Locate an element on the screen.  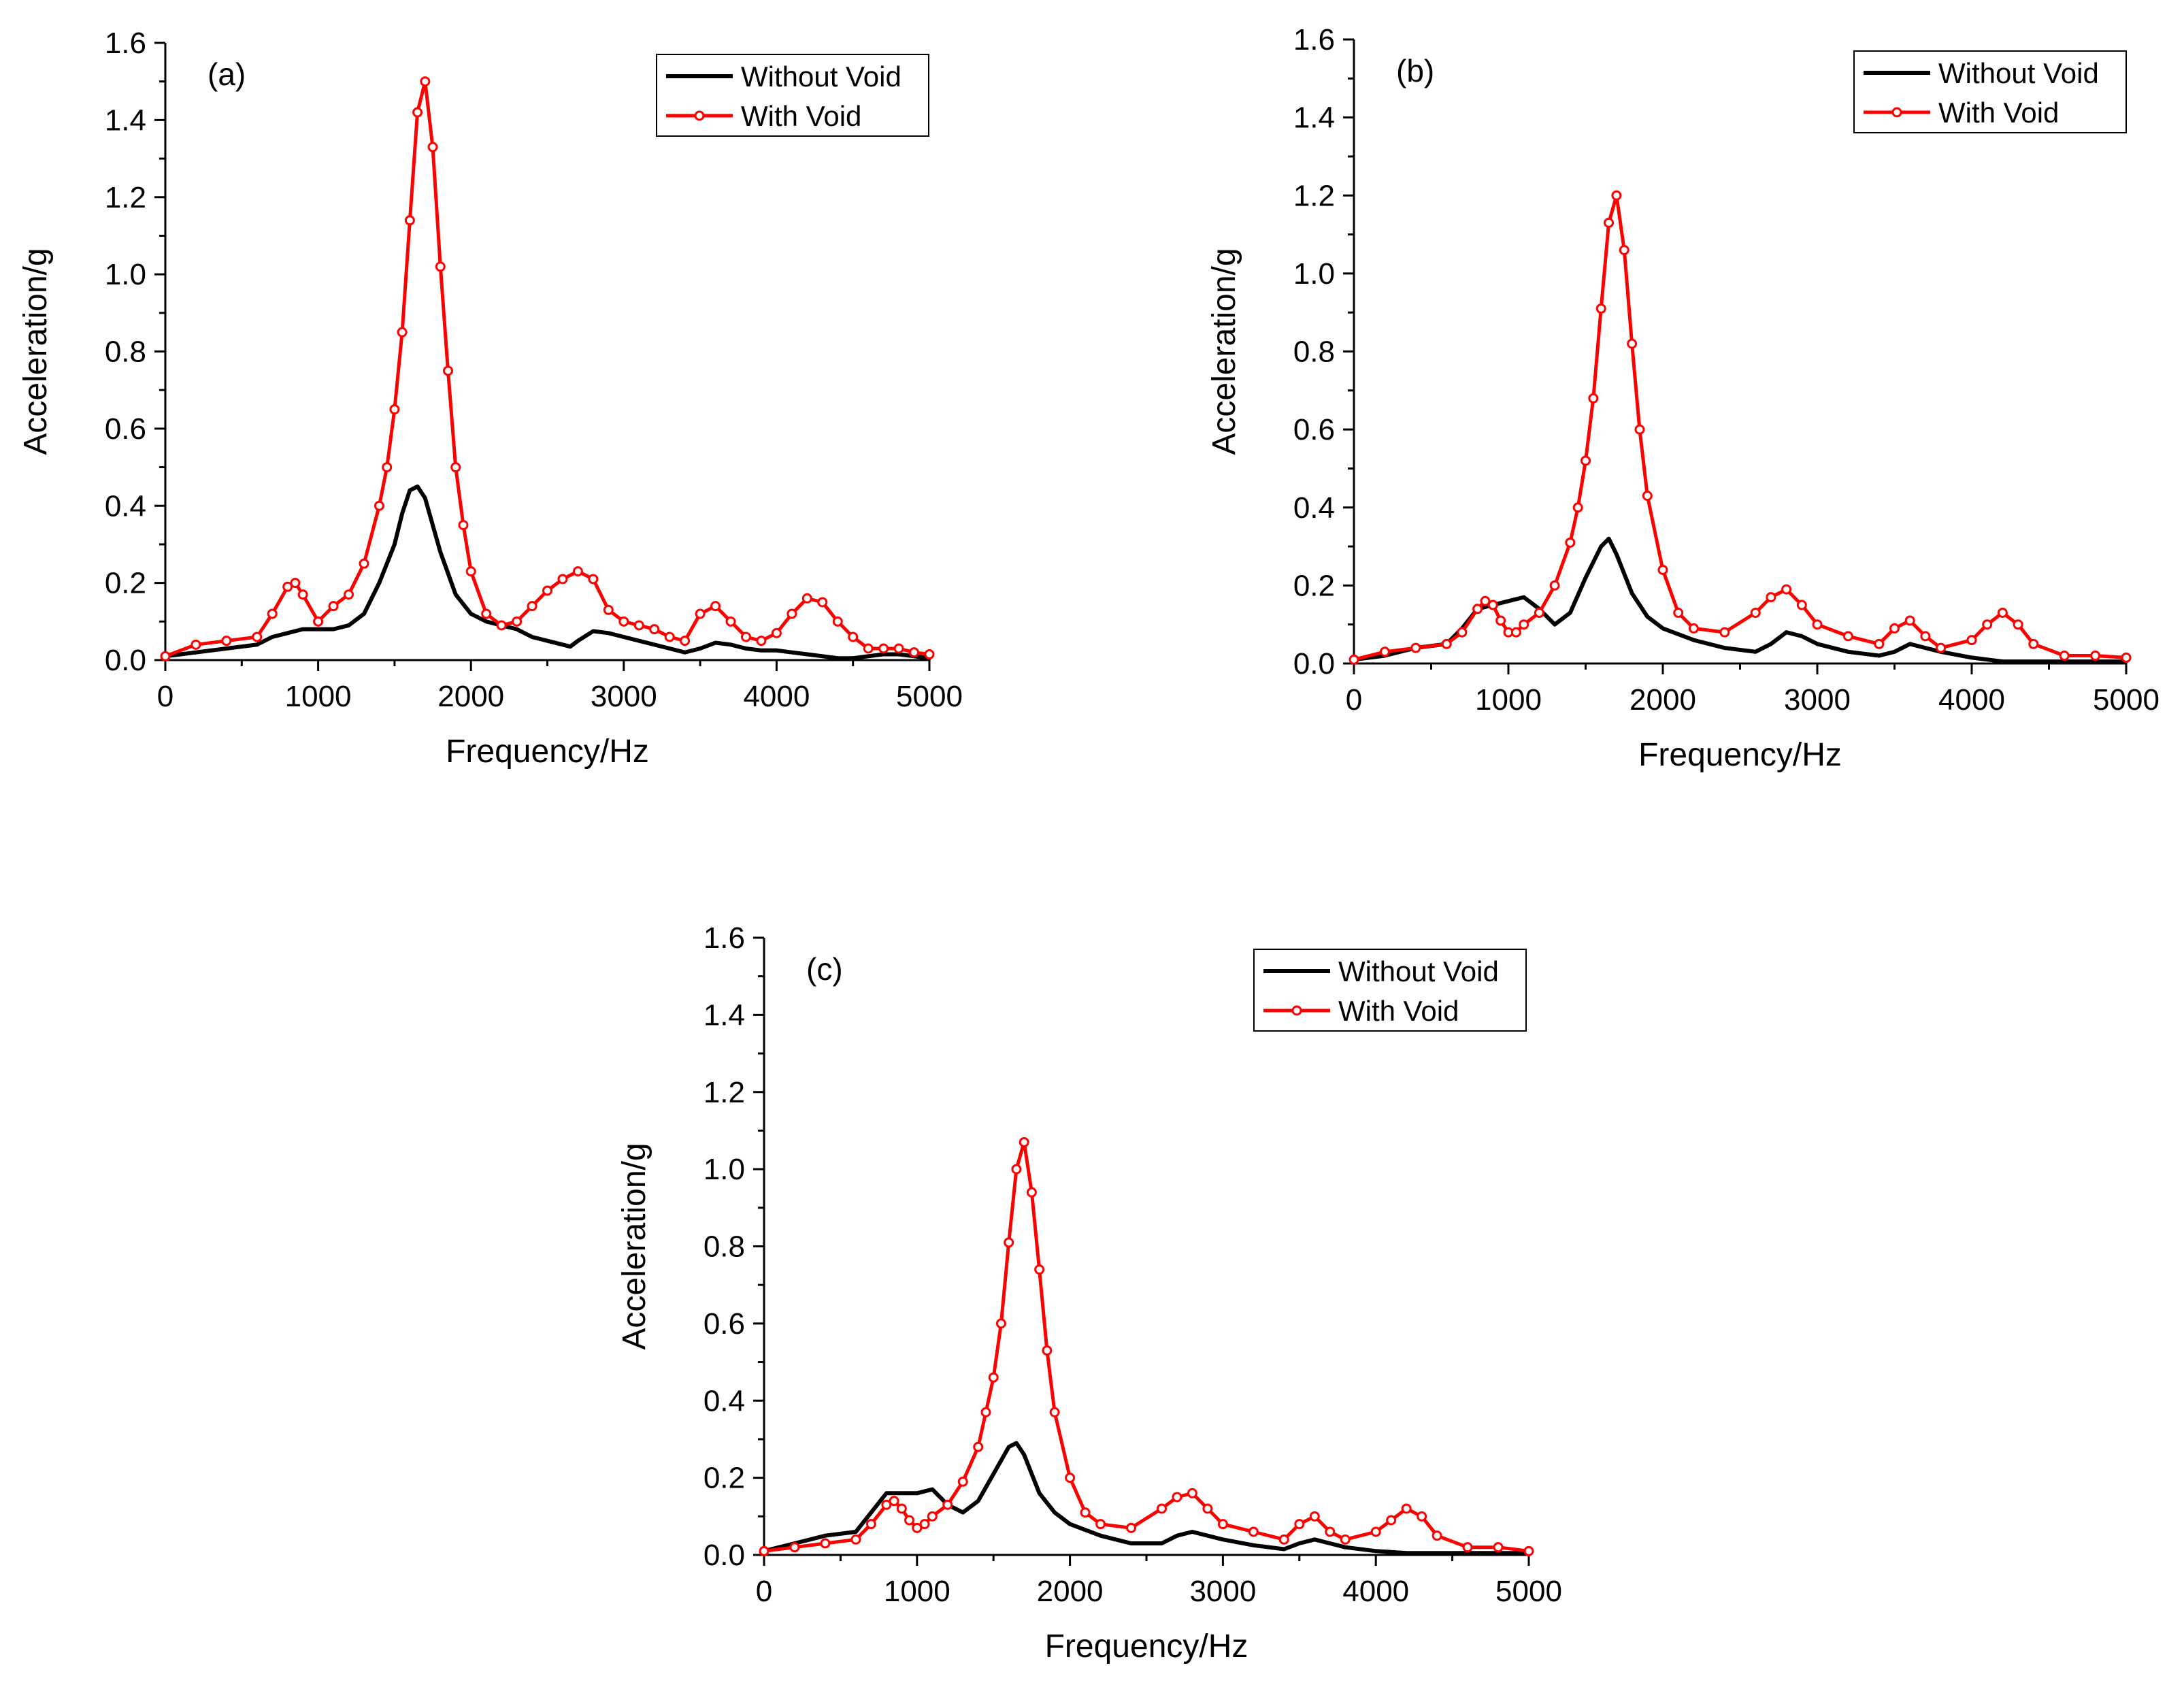
x-tick-label: 0 is located at coordinates (1354, 700).